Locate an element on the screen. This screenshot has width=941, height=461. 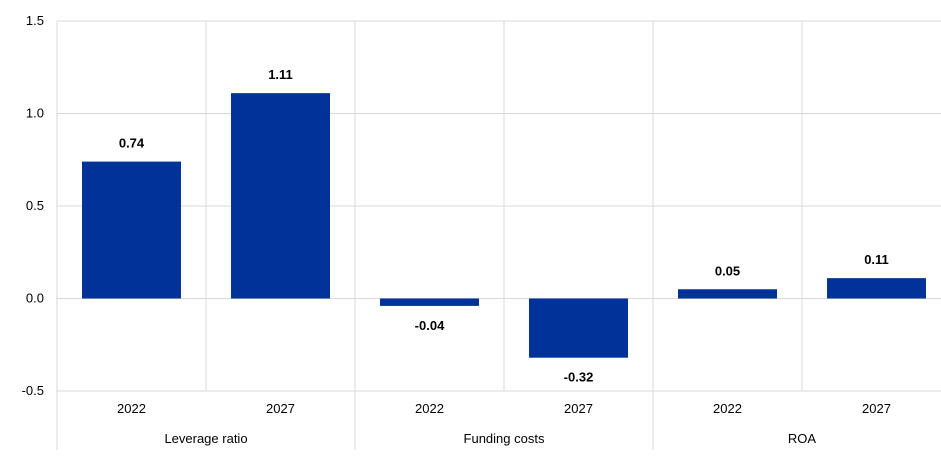
y-tick-label: 0.5 is located at coordinates (35, 205).